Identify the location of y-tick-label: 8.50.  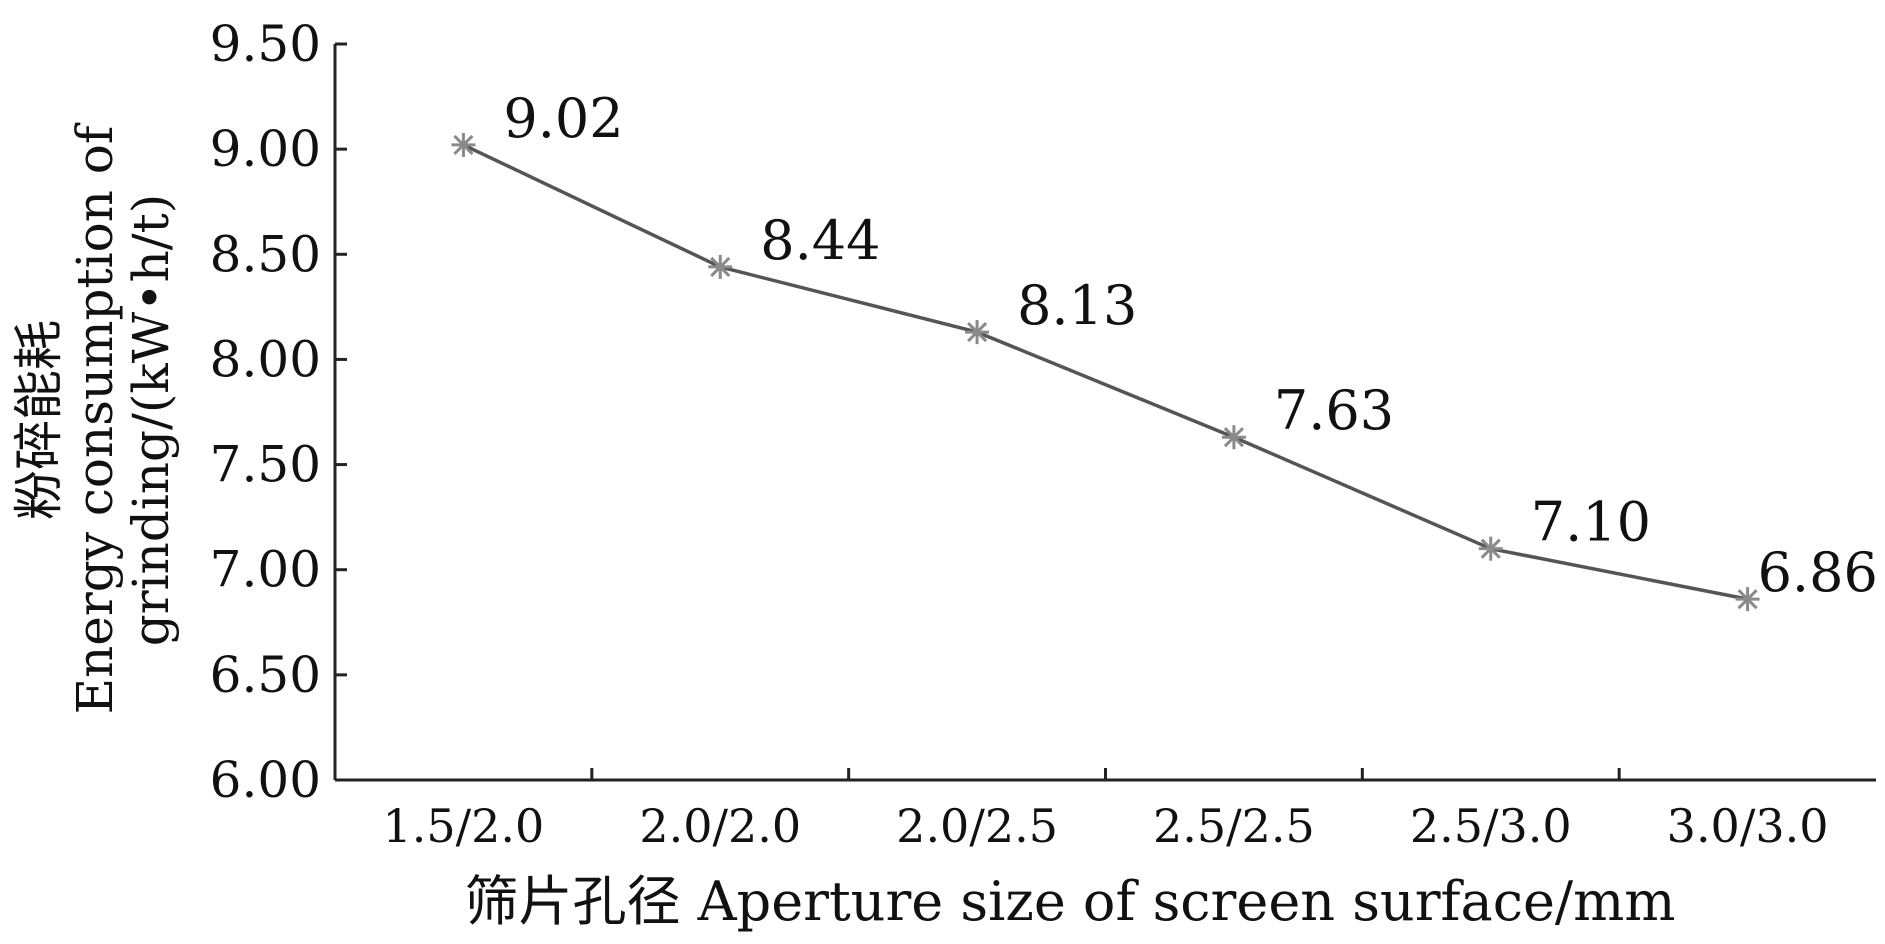
(265, 254).